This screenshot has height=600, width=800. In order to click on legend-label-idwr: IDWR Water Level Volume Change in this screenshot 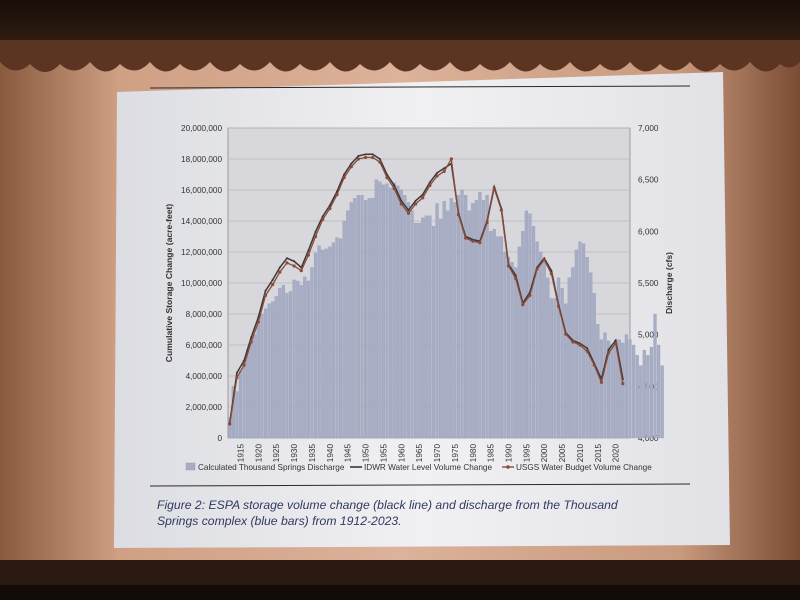, I will do `click(428, 467)`.